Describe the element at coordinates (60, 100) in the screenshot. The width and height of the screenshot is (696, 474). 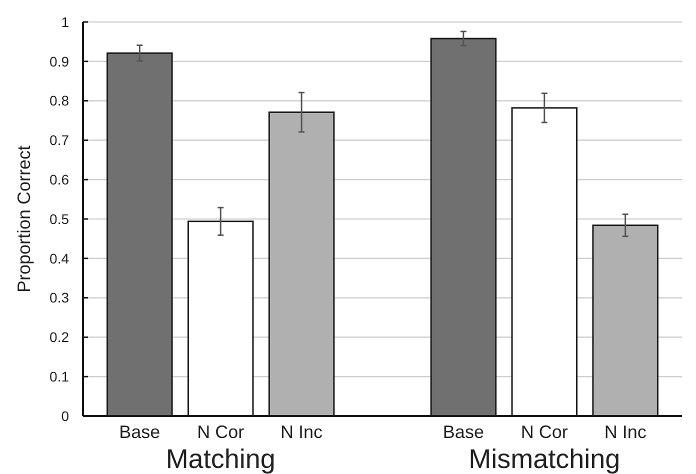
I see `y-tick-label: 0.8` at that location.